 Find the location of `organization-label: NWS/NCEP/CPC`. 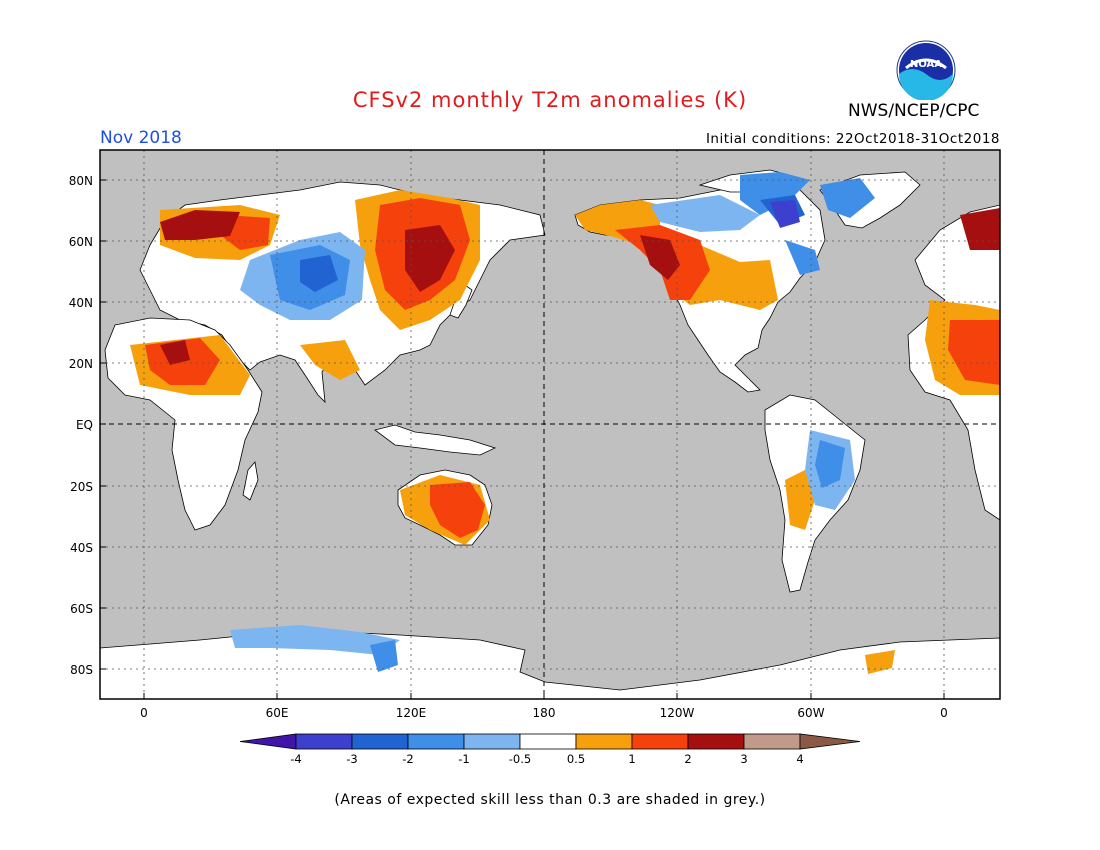

organization-label: NWS/NCEP/CPC is located at coordinates (914, 111).